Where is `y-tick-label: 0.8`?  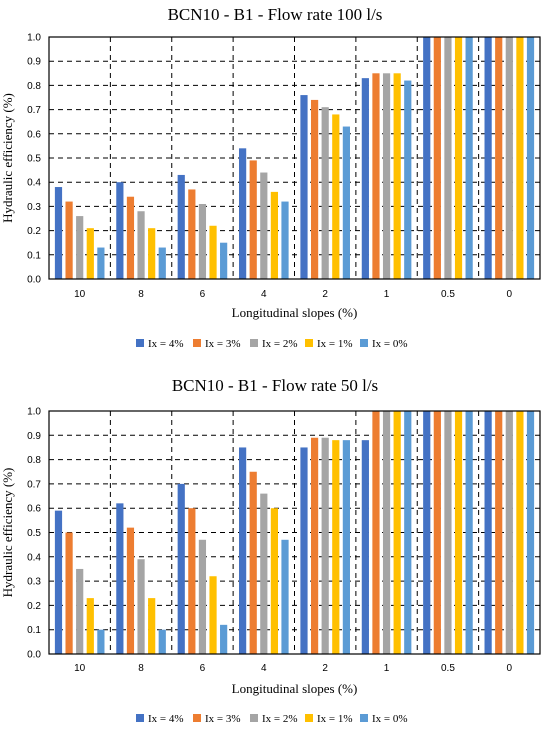 y-tick-label: 0.8 is located at coordinates (34, 460).